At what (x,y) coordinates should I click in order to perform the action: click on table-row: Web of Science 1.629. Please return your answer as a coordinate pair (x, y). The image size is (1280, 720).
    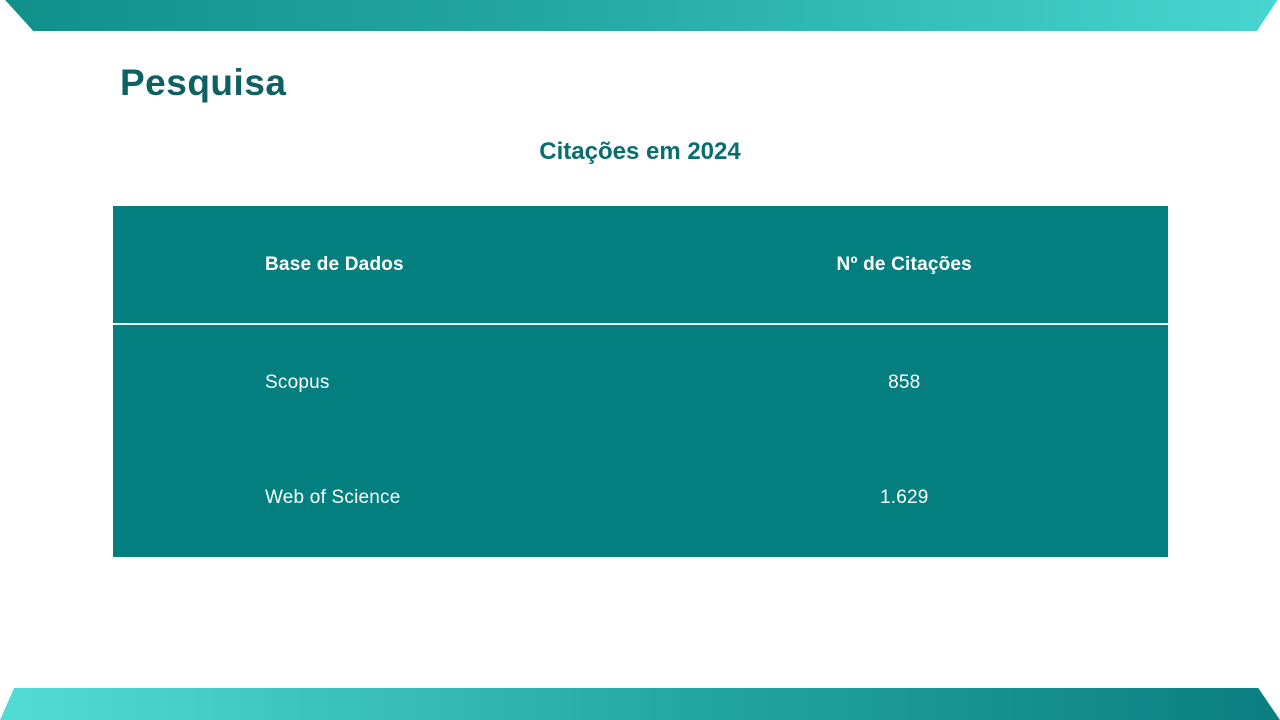
    Looking at the image, I should click on (640, 497).